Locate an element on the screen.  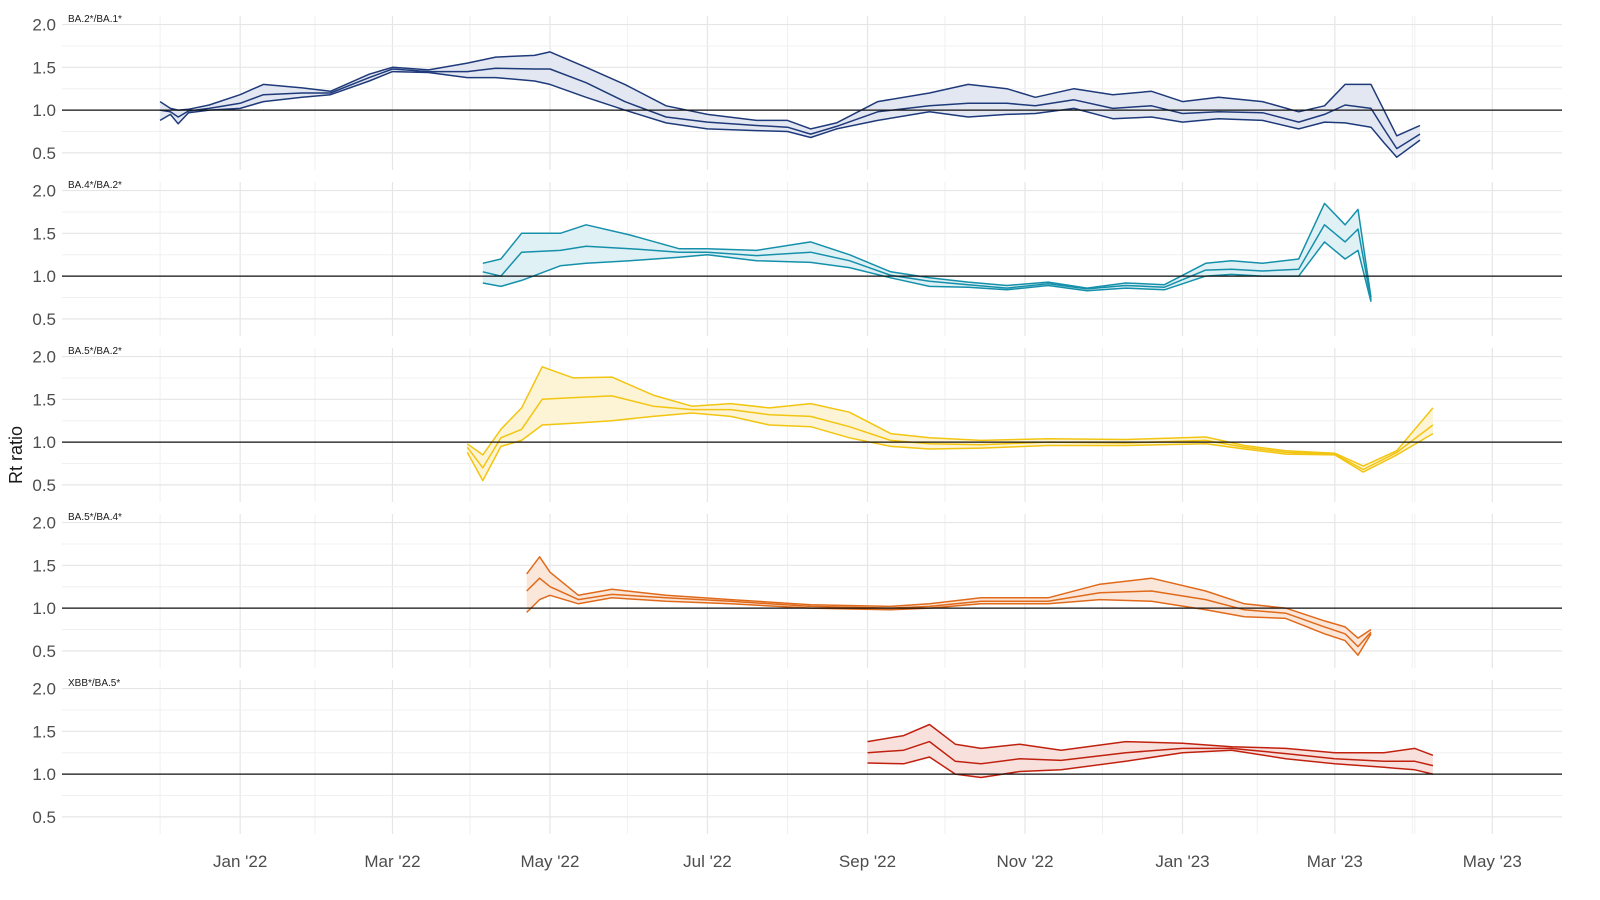
x-tick-label: Jan '23 is located at coordinates (1182, 861).